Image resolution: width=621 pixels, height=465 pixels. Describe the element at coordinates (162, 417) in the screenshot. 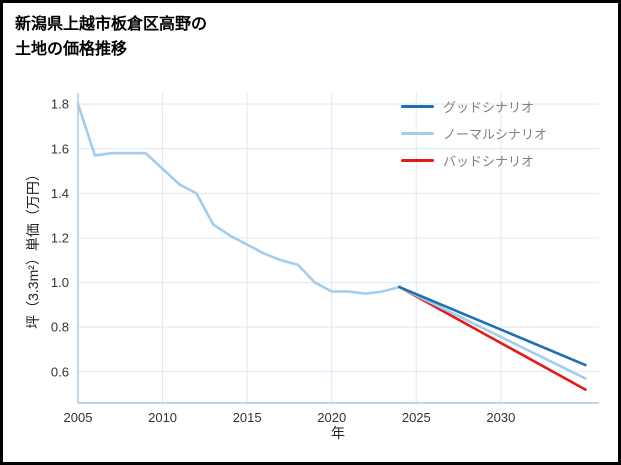

I see `x-tick-label: 2010` at that location.